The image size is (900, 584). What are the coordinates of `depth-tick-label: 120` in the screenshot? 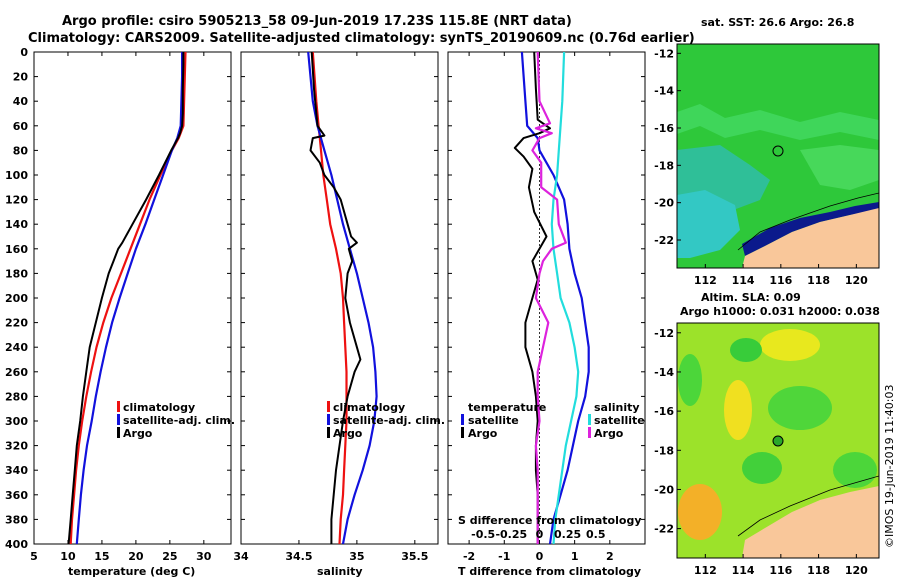 It's located at (16, 200).